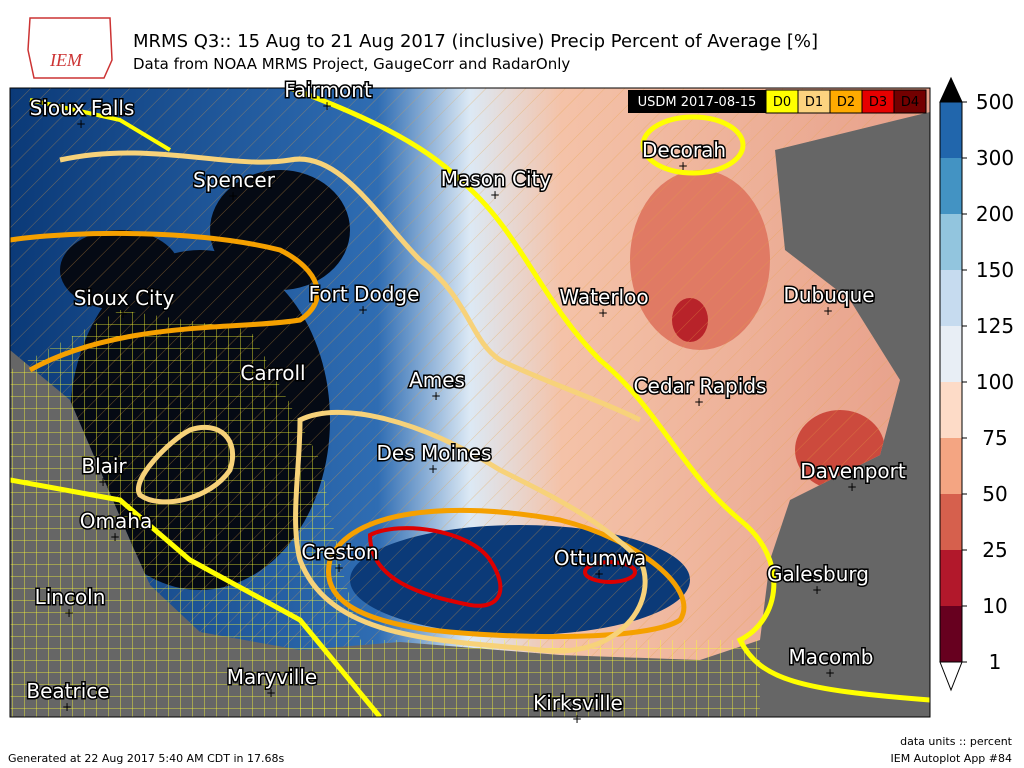  Describe the element at coordinates (995, 158) in the screenshot. I see `colorbar-tick-label: 300` at that location.